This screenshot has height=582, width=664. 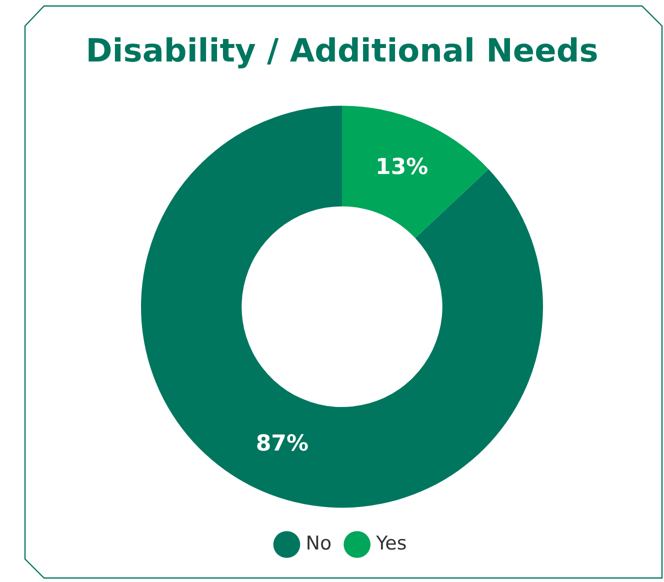 I want to click on data-label: 13%, so click(x=402, y=167).